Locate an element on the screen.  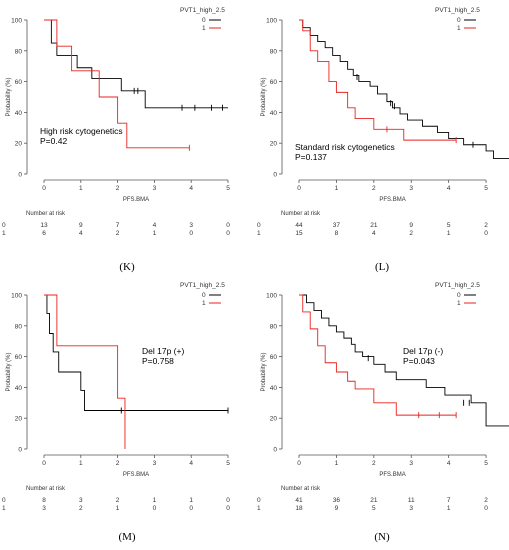
x-tick-label-l: 3 is located at coordinates (411, 188).